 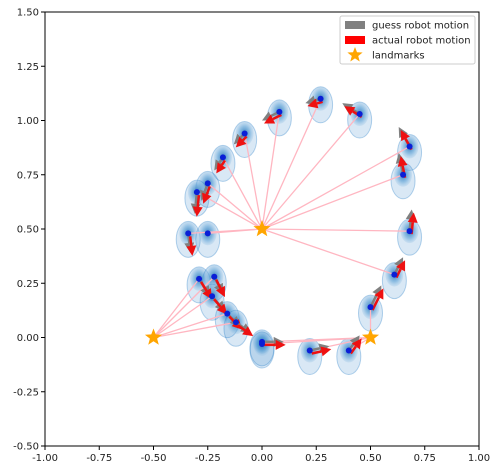 I want to click on y-tick-label: -0.25, so click(x=26, y=392).